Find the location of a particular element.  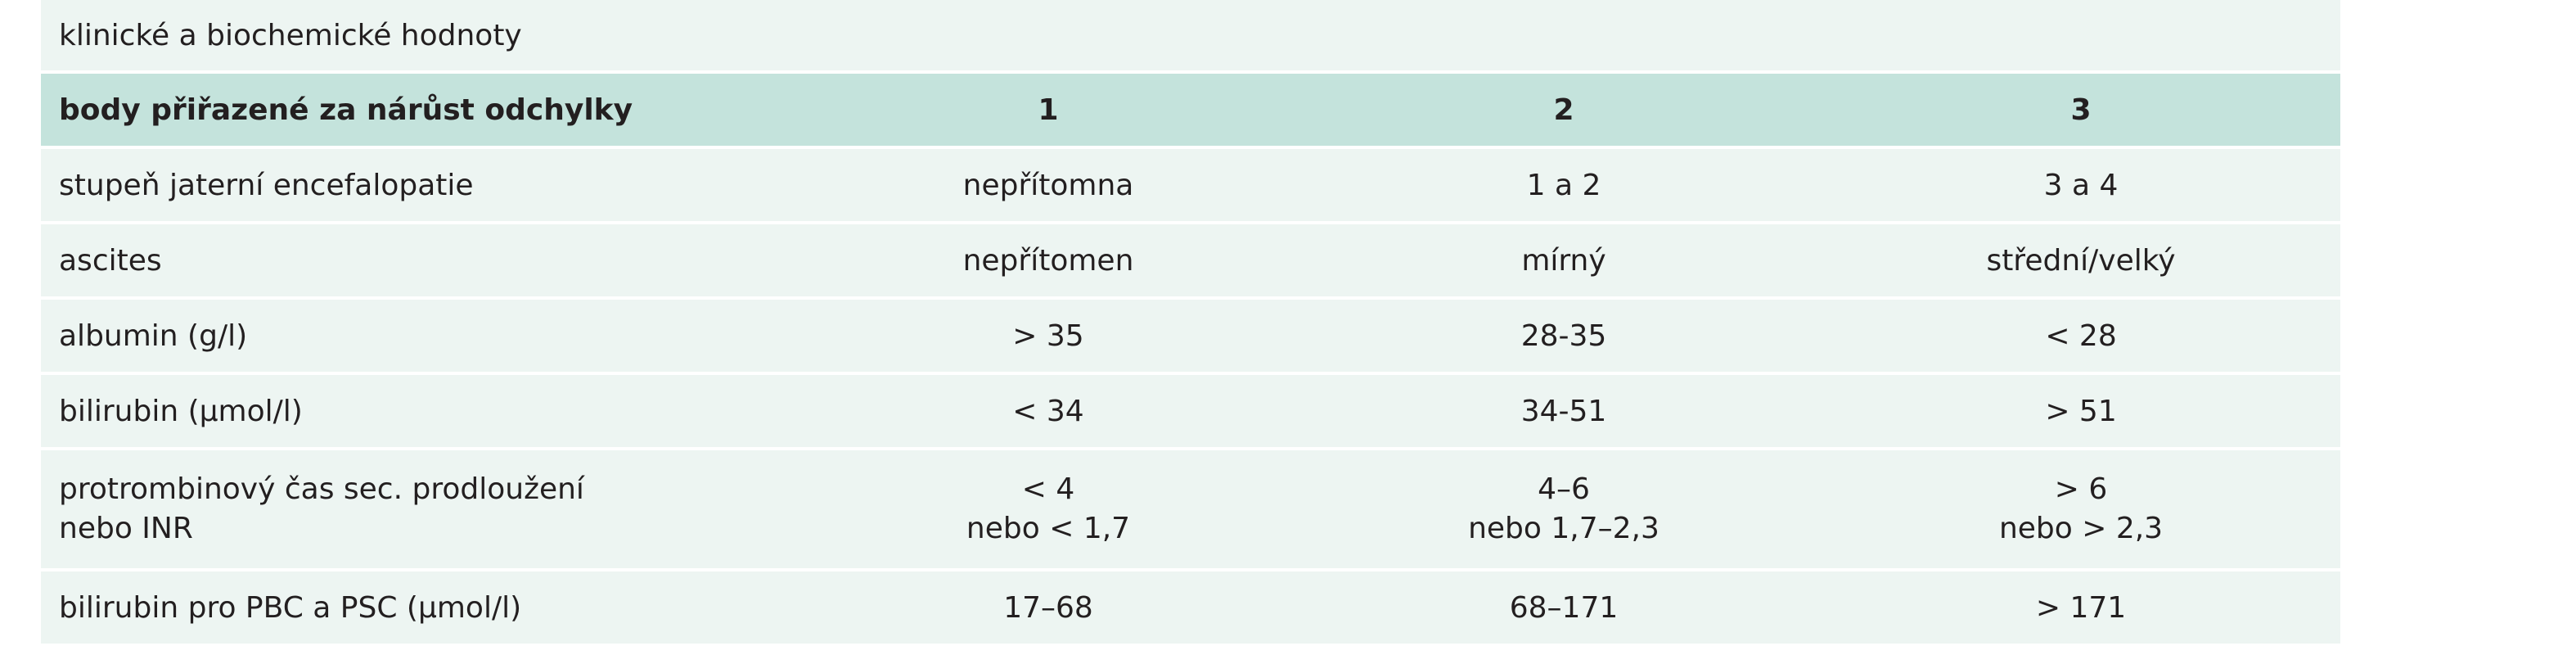

table-cell: nepřítomen is located at coordinates (1048, 261).